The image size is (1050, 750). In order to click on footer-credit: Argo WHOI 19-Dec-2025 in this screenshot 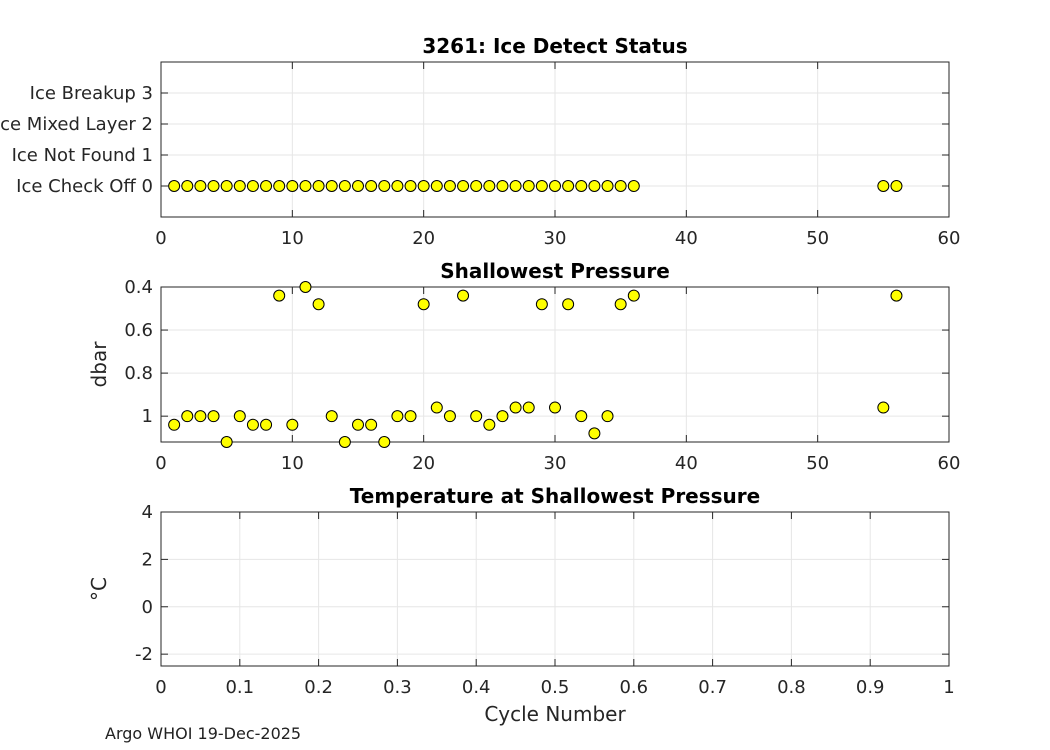, I will do `click(203, 733)`.